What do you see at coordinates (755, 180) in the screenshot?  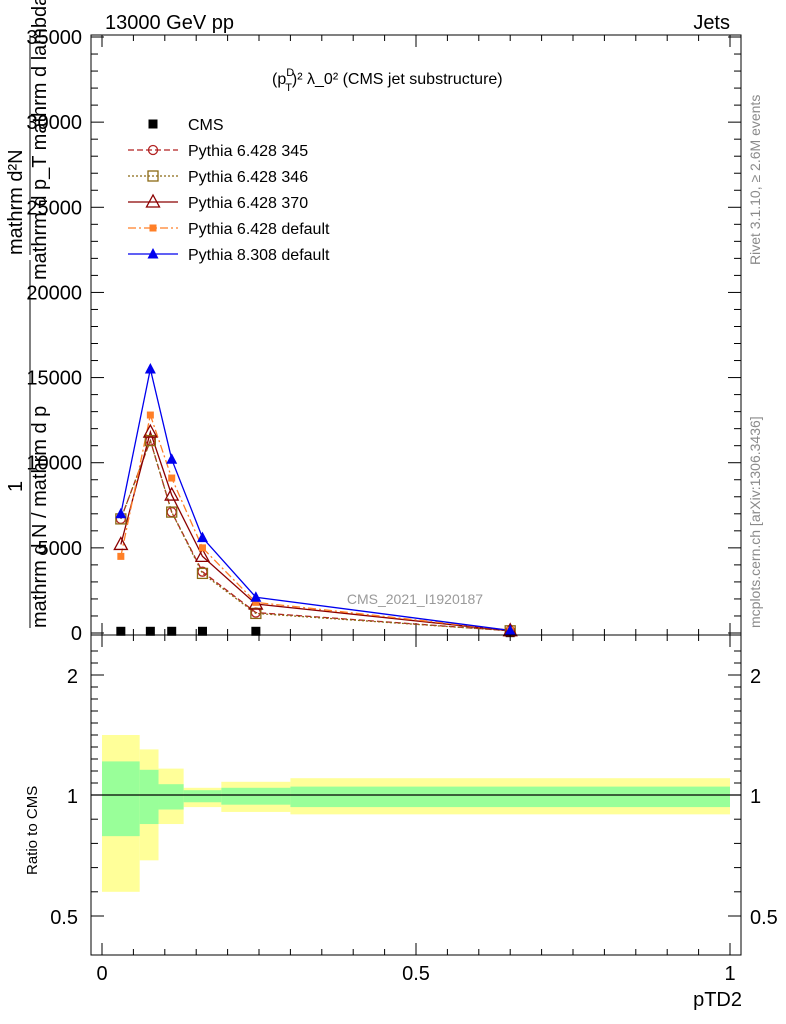 I see `rivet-label: Rivet 3.1.10, ≥ 2.6M events` at bounding box center [755, 180].